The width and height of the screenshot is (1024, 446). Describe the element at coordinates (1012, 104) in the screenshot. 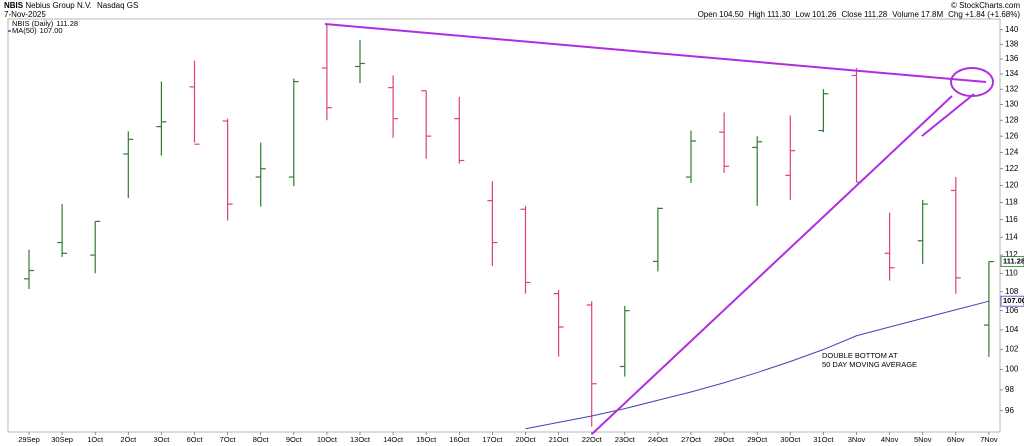

I see `y-tick-label: 130` at that location.